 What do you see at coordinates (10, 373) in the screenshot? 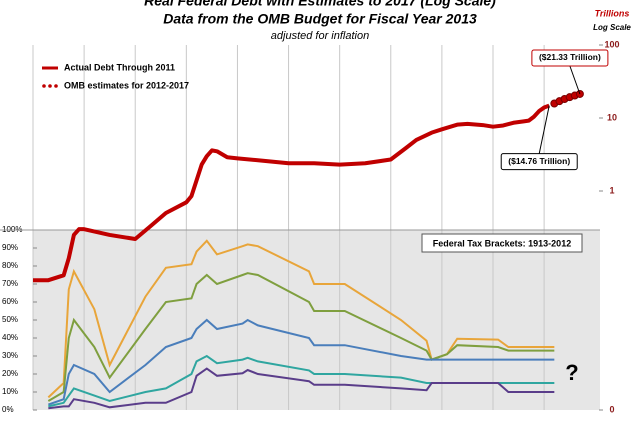
I see `y-tick-label: 20%` at bounding box center [10, 373].